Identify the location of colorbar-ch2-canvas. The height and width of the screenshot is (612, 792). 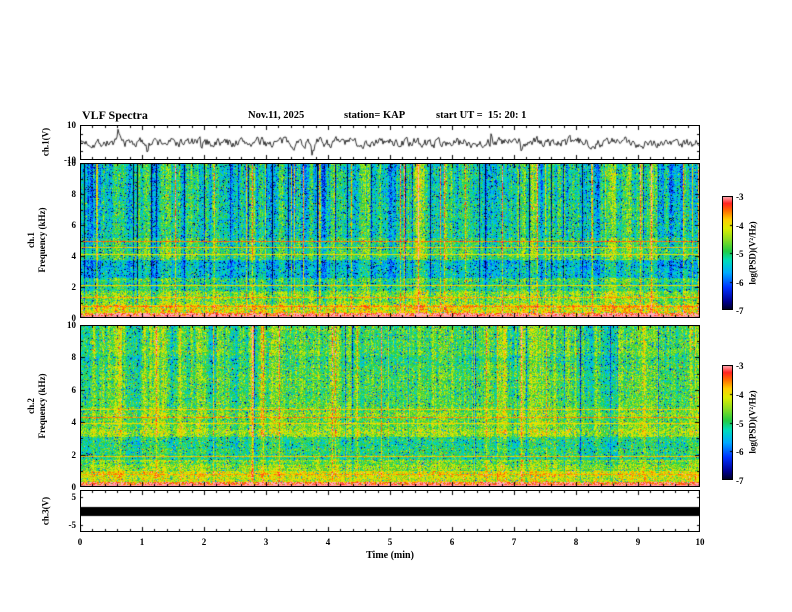
(727, 422).